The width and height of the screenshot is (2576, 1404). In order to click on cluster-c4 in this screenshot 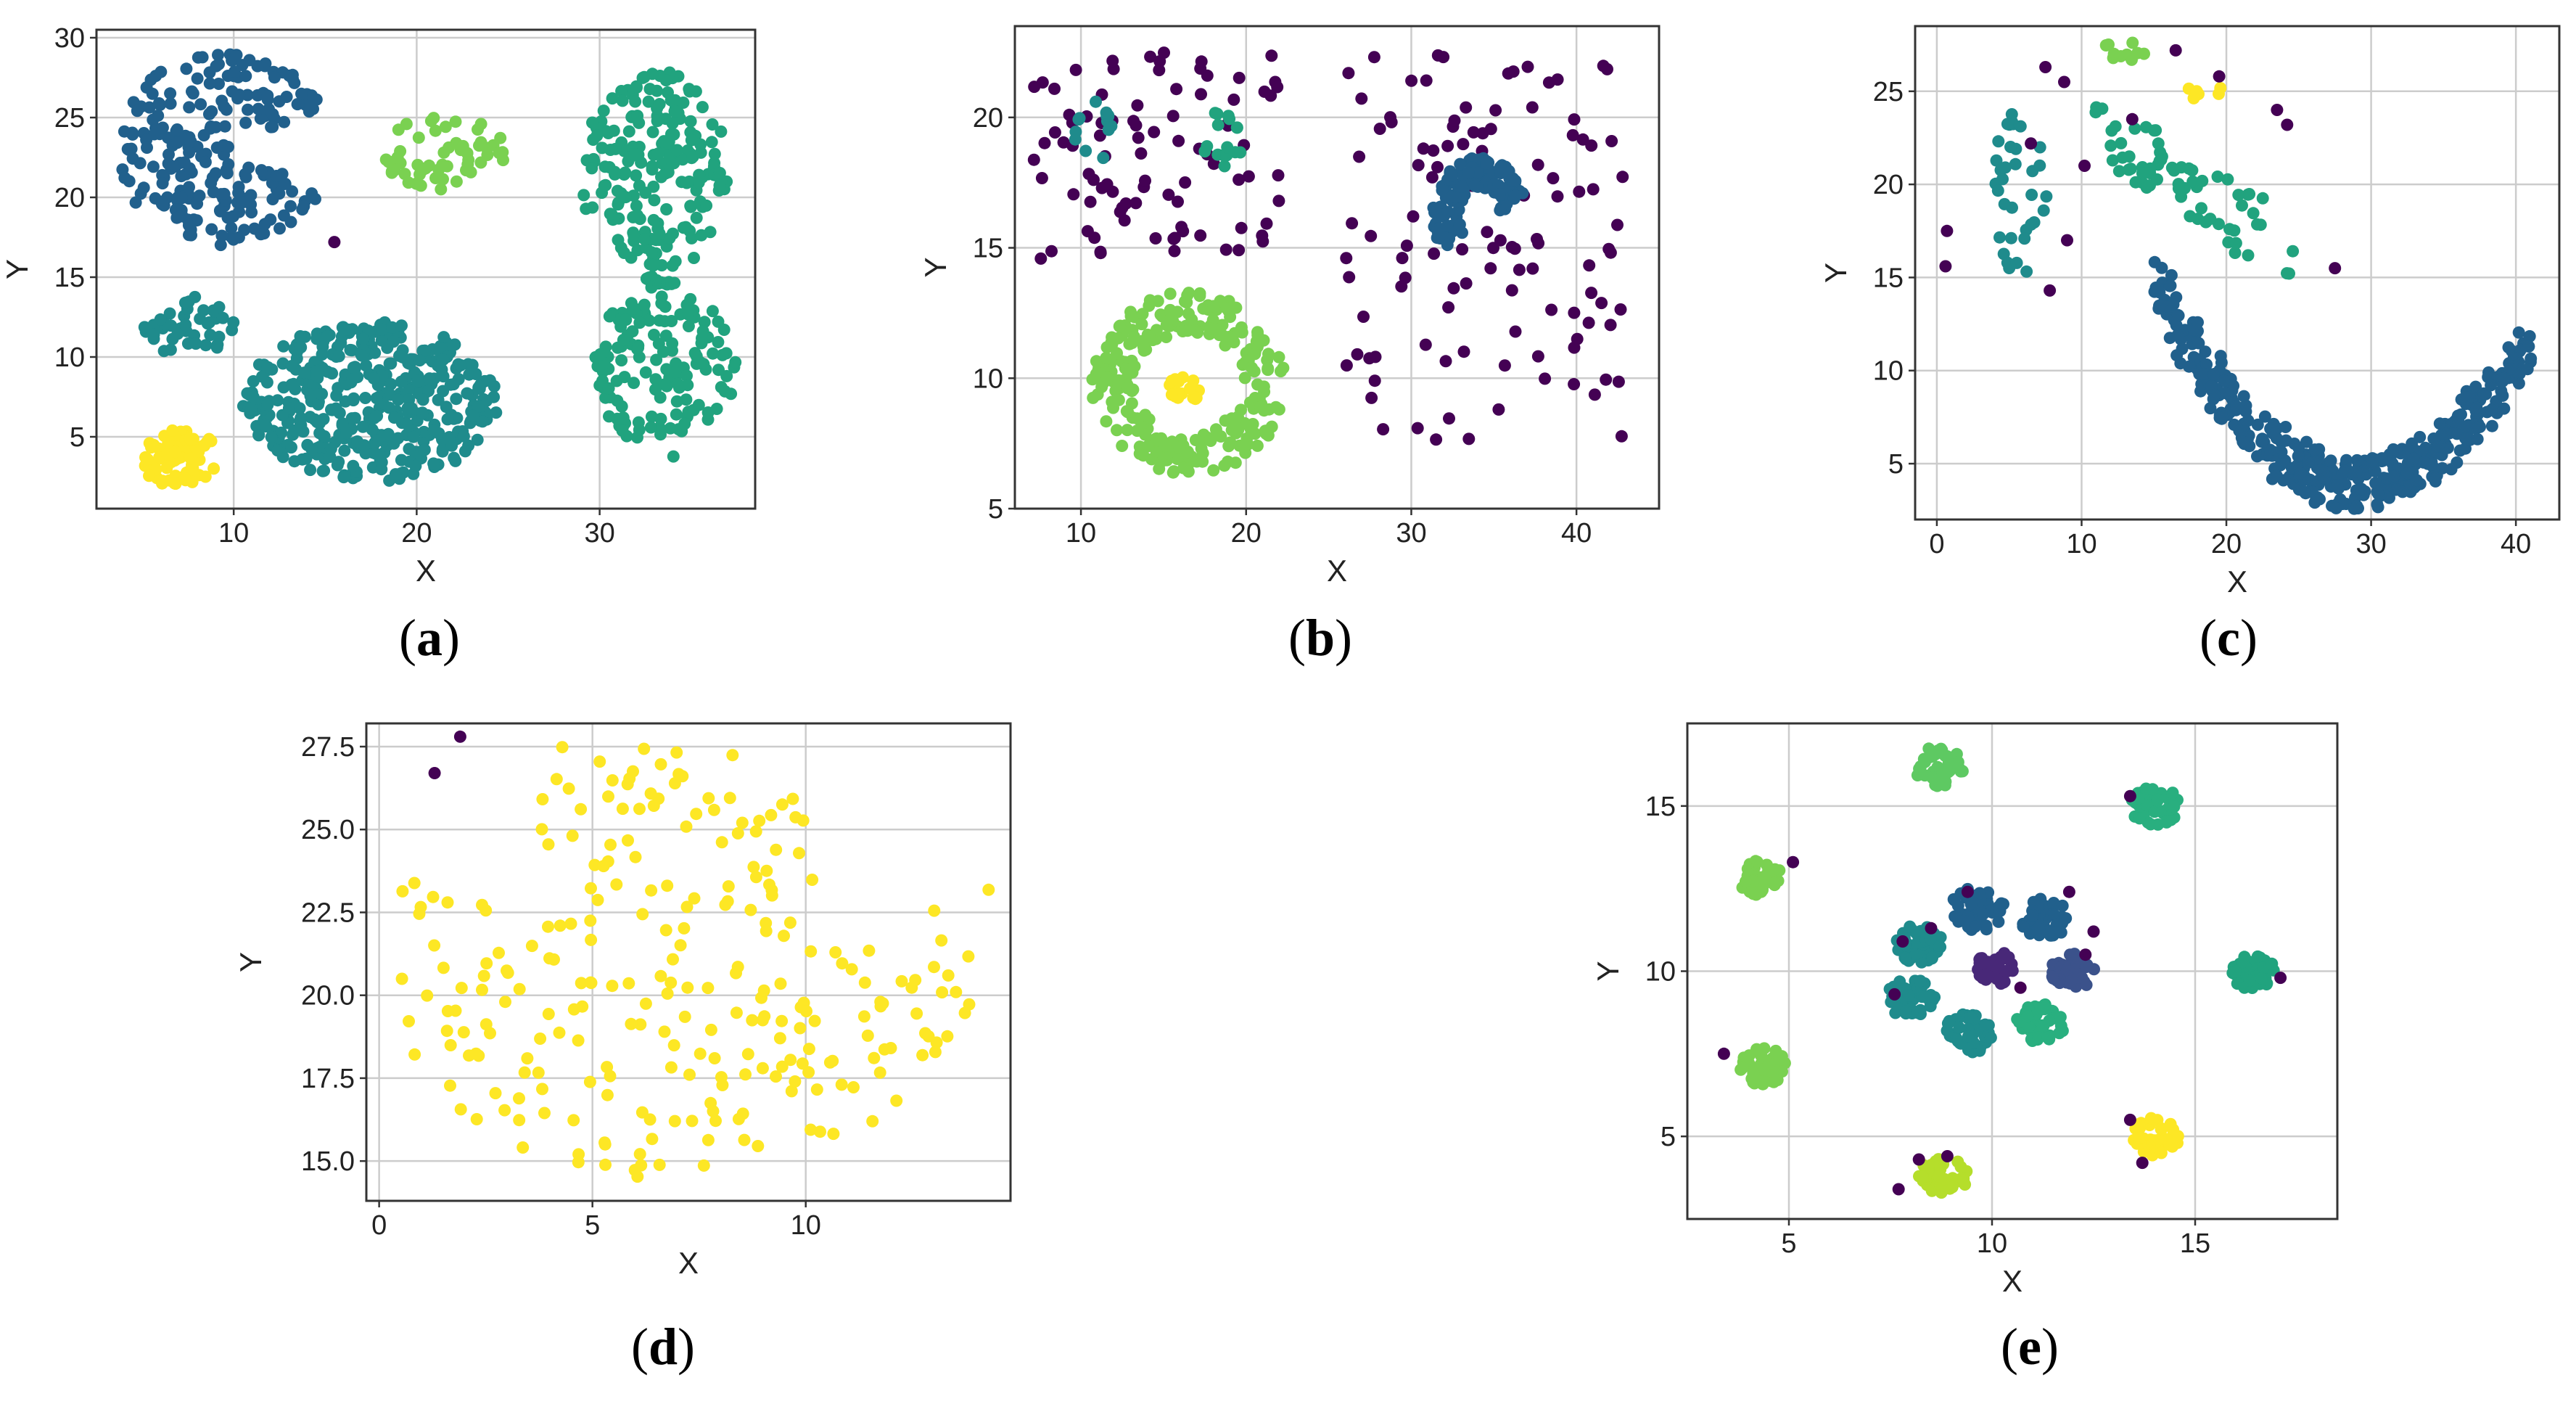, I will do `click(2124, 51)`.